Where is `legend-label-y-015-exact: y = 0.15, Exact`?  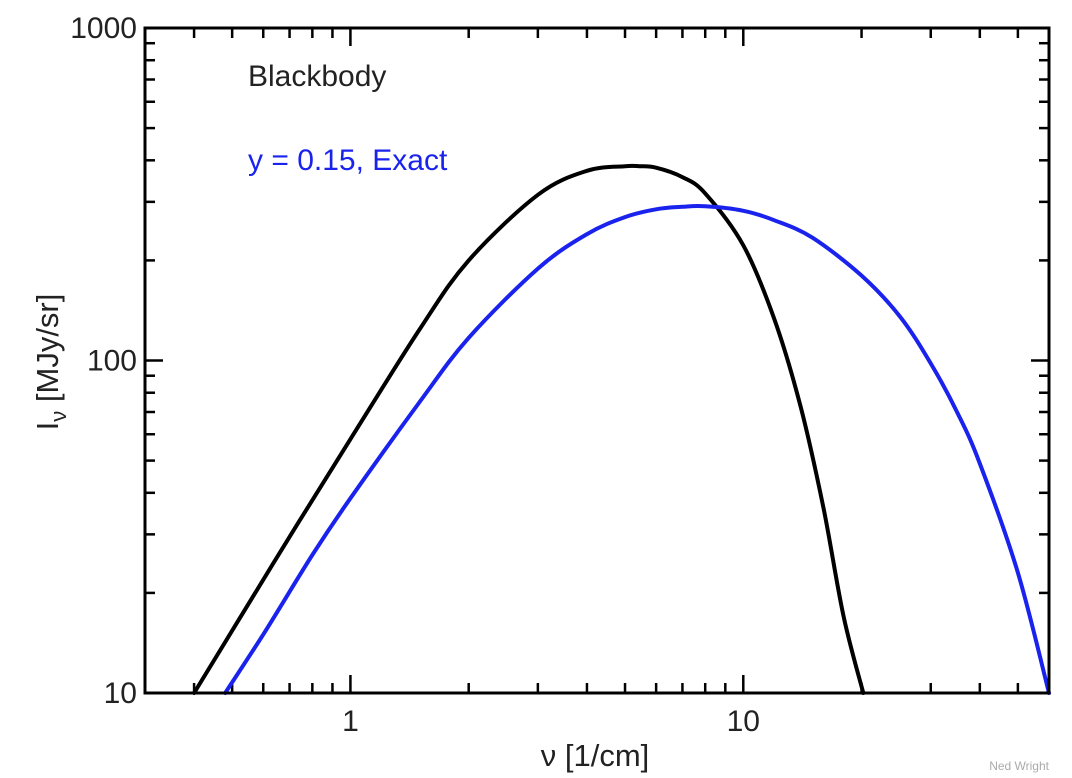 legend-label-y-015-exact: y = 0.15, Exact is located at coordinates (348, 160).